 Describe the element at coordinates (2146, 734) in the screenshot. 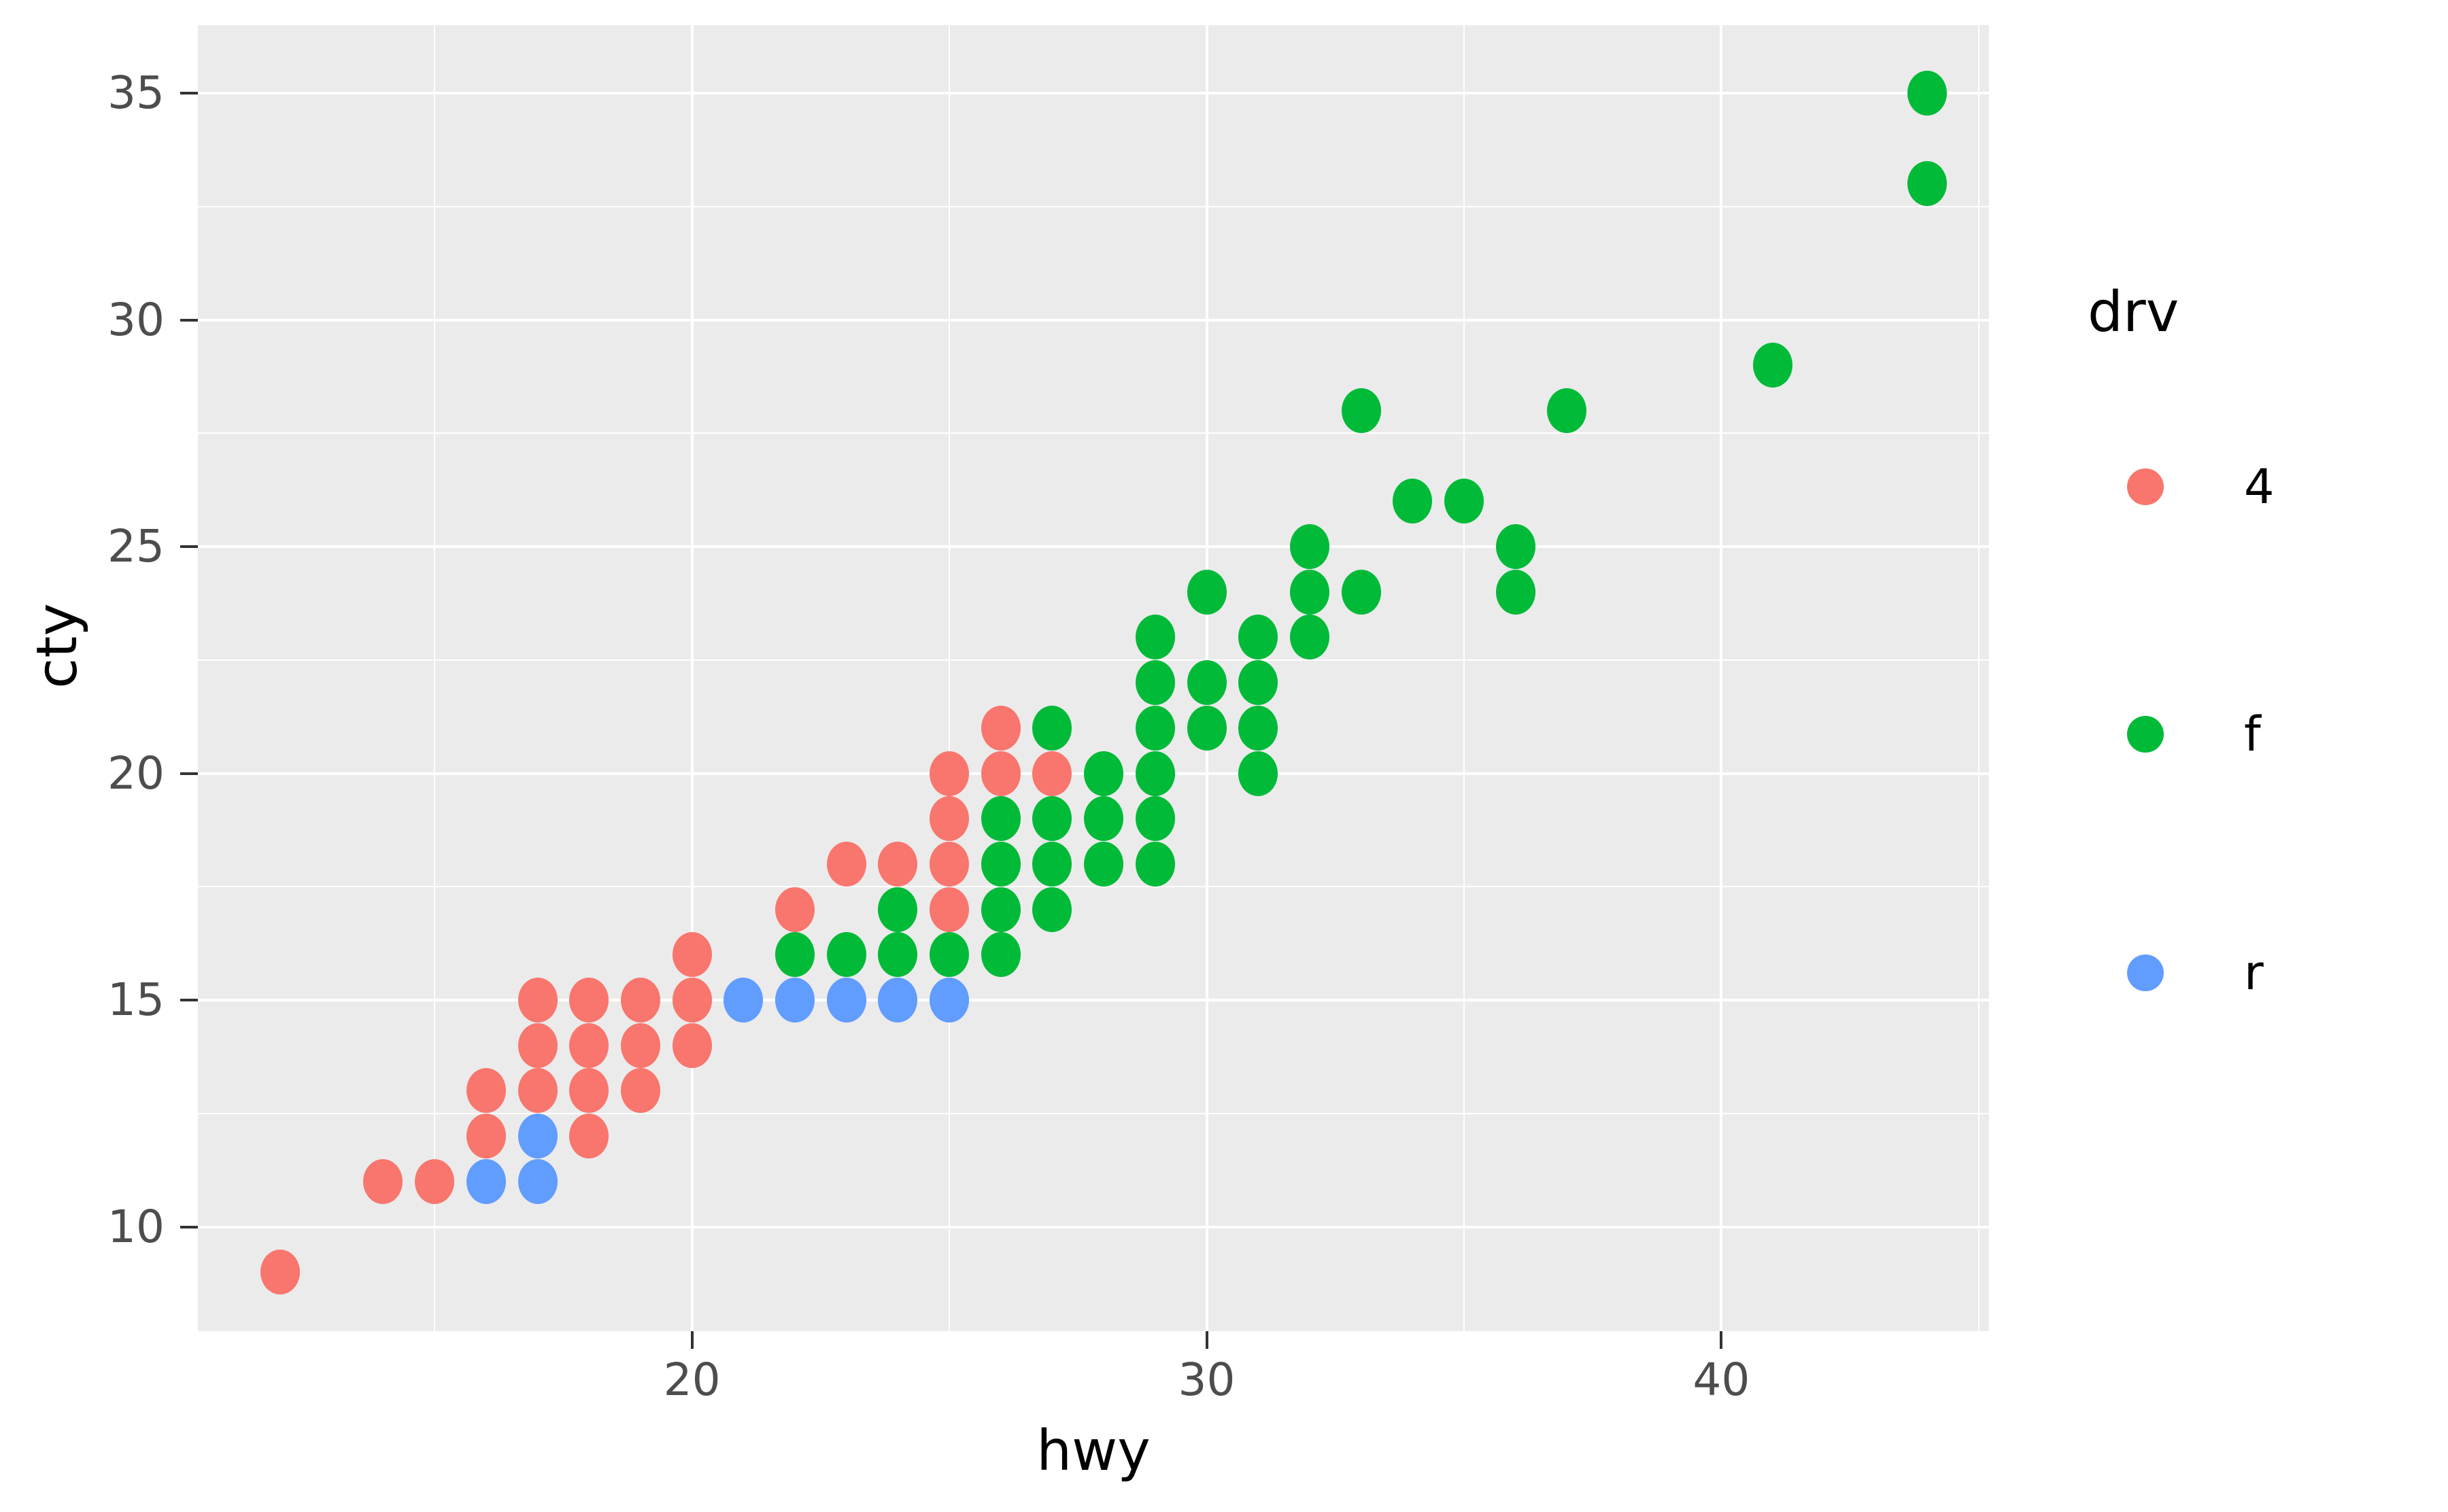

I see `legend-key-dot-f` at that location.